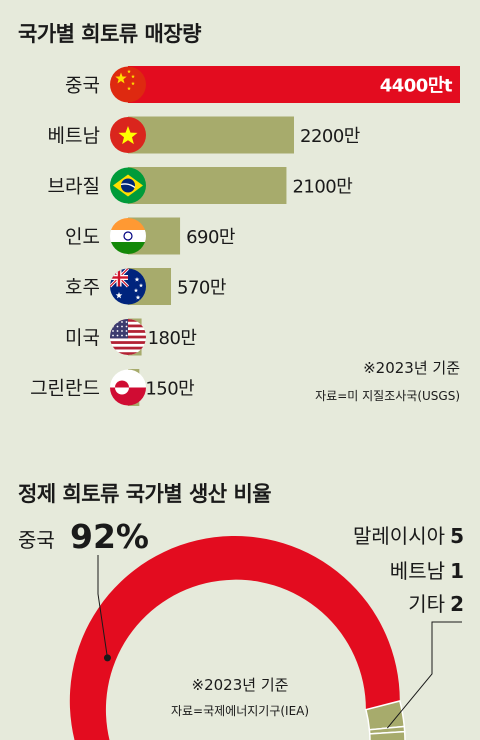  Describe the element at coordinates (82, 338) in the screenshot. I see `category-label-5: 미국` at that location.